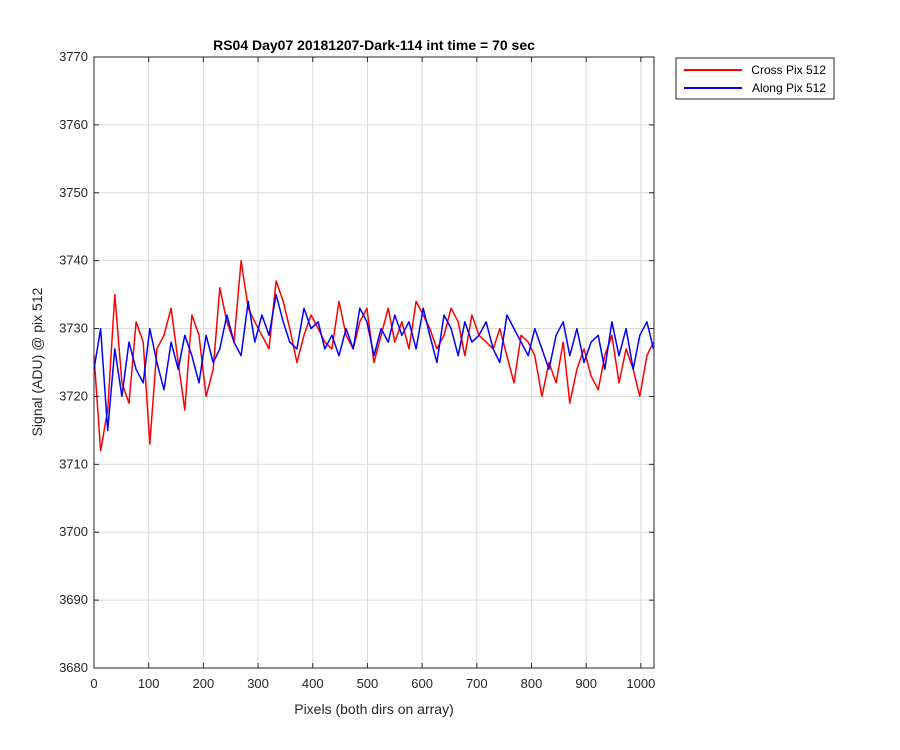 The height and width of the screenshot is (750, 900). Describe the element at coordinates (73, 124) in the screenshot. I see `y-tick-label: 3760` at that location.